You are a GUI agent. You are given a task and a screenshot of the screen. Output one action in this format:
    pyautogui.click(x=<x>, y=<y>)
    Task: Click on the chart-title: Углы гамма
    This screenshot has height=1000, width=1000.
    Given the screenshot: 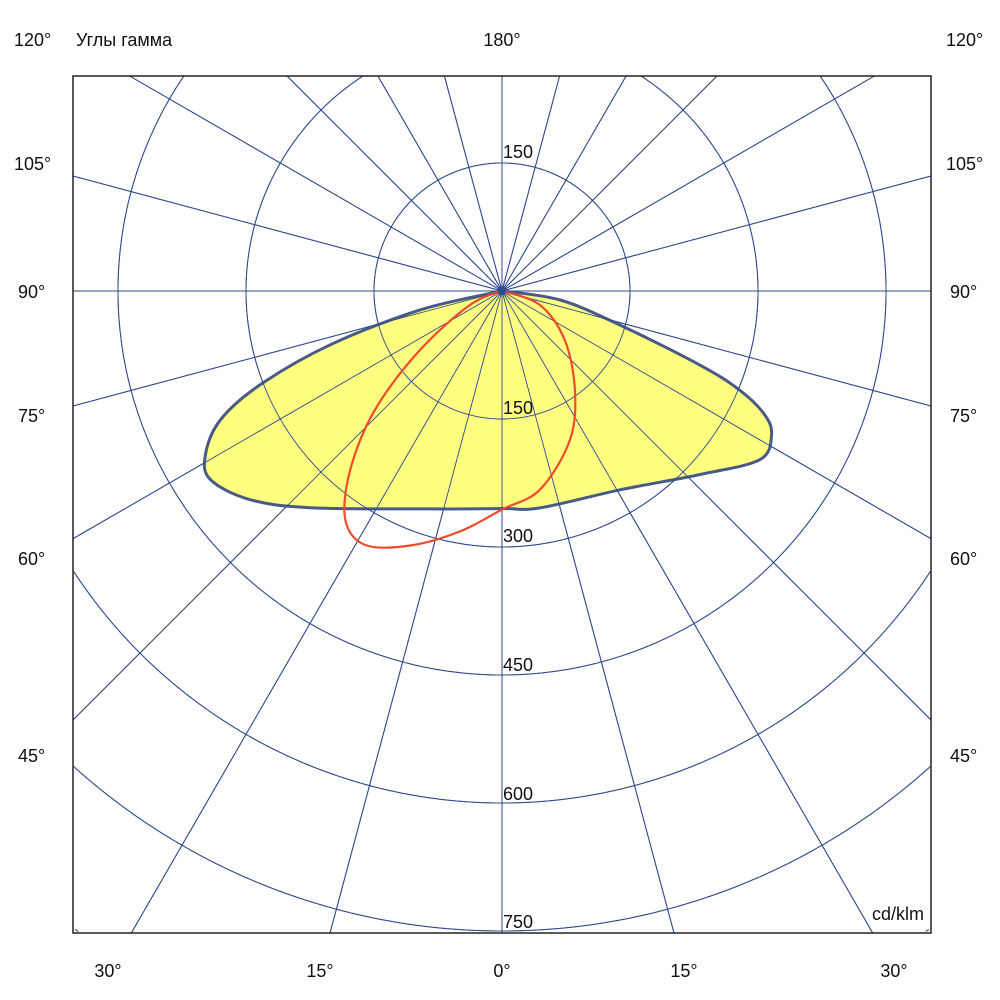 What is the action you would take?
    pyautogui.click(x=124, y=40)
    